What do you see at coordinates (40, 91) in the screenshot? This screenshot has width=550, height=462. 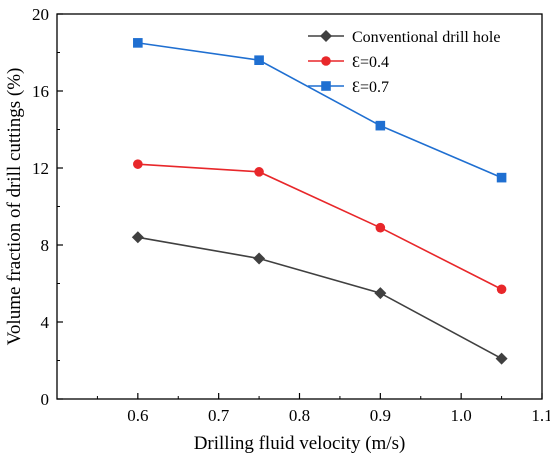 I see `y-tick-label: 16` at bounding box center [40, 91].